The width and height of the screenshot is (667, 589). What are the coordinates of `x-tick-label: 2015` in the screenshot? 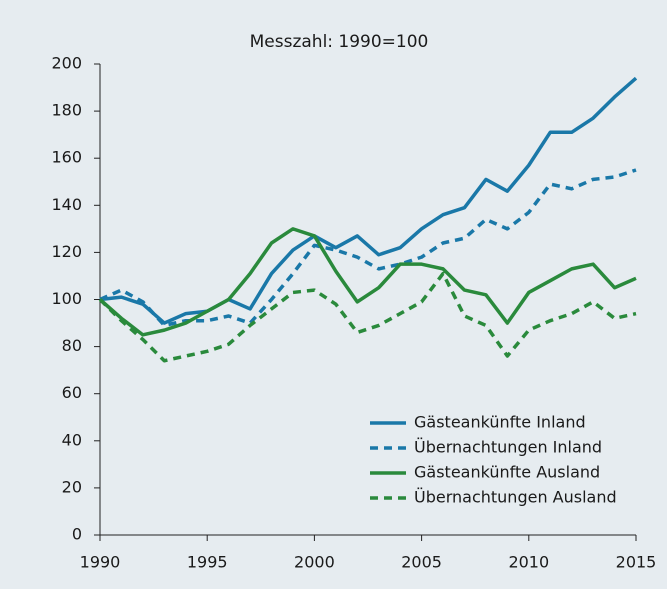 It's located at (636, 562).